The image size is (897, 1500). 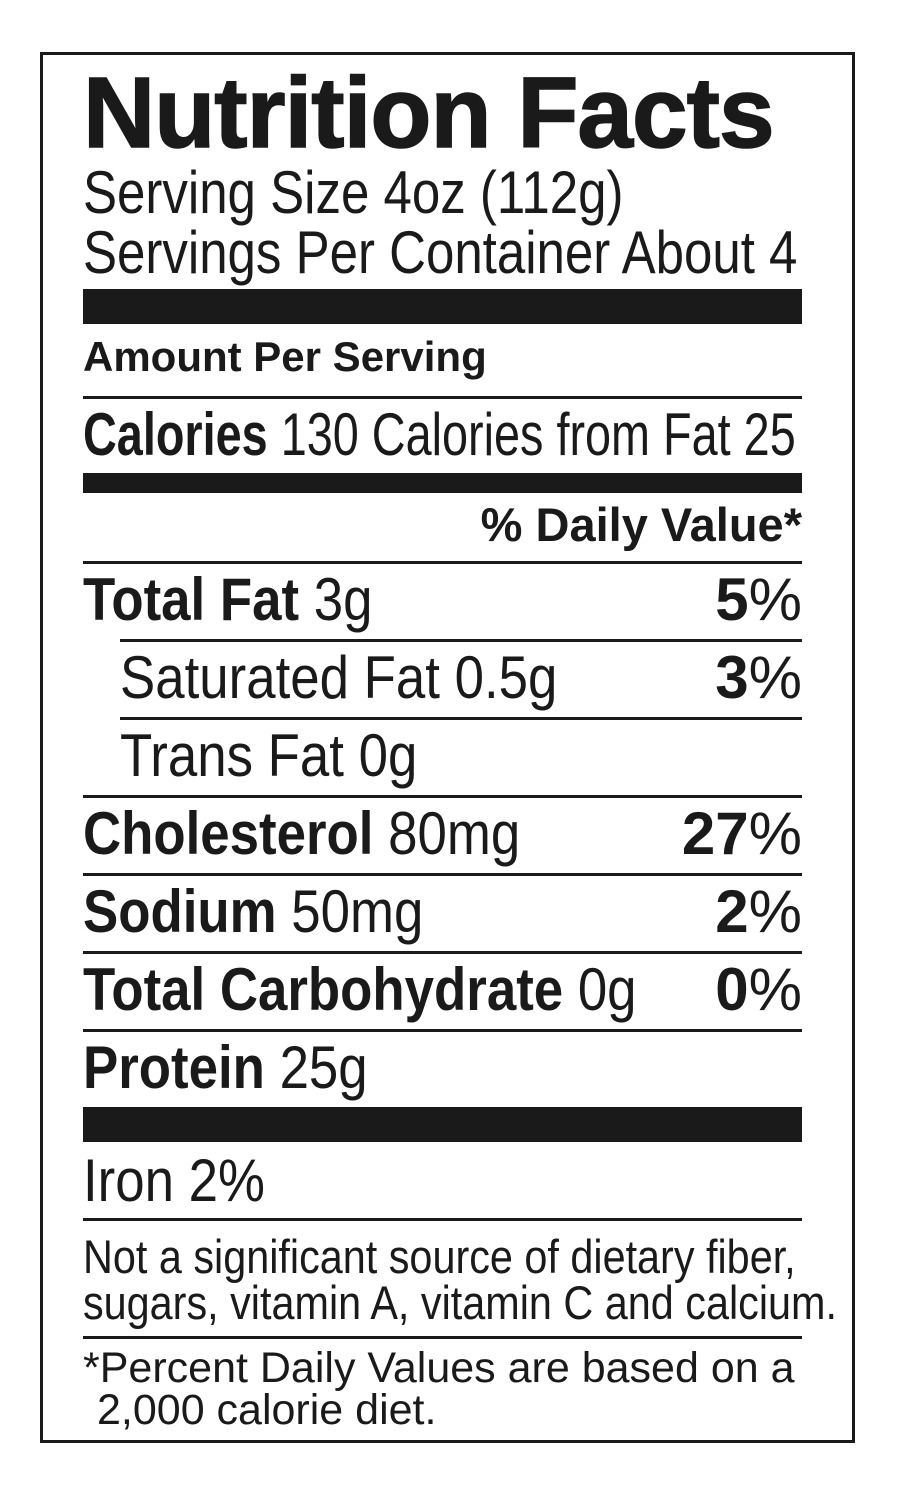 What do you see at coordinates (343, 599) in the screenshot?
I see `nutrient-amount: 3g` at bounding box center [343, 599].